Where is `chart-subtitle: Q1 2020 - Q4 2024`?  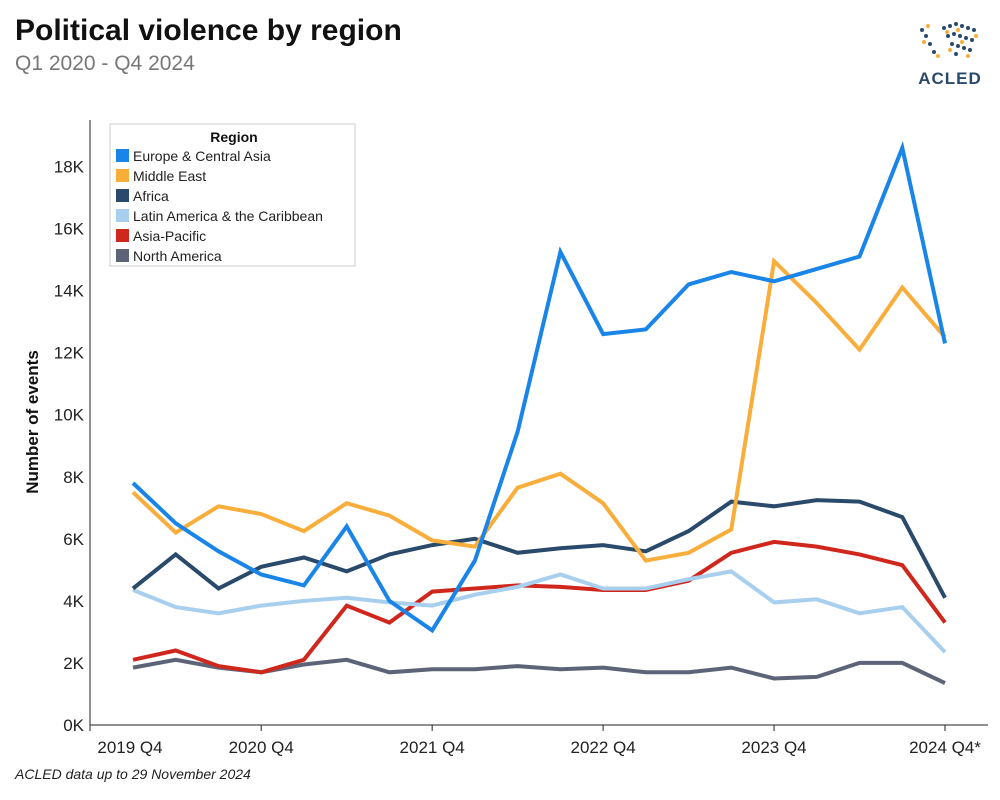
chart-subtitle: Q1 2020 - Q4 2024 is located at coordinates (105, 63).